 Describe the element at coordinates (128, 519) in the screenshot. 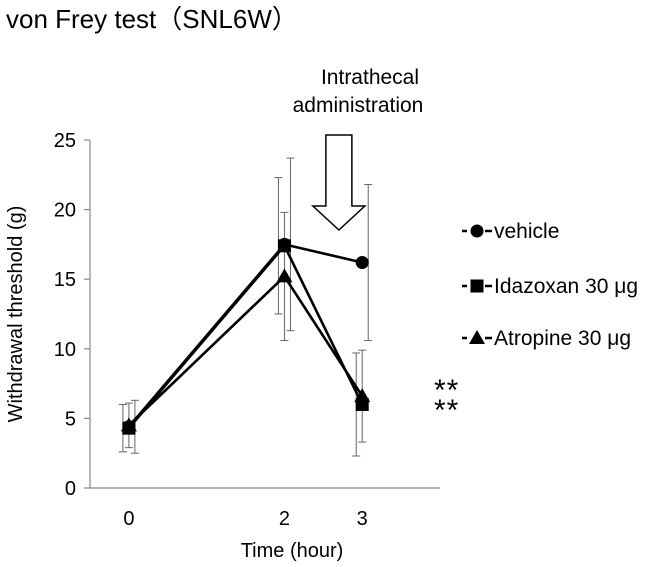

I see `x-tick-label: 0` at that location.